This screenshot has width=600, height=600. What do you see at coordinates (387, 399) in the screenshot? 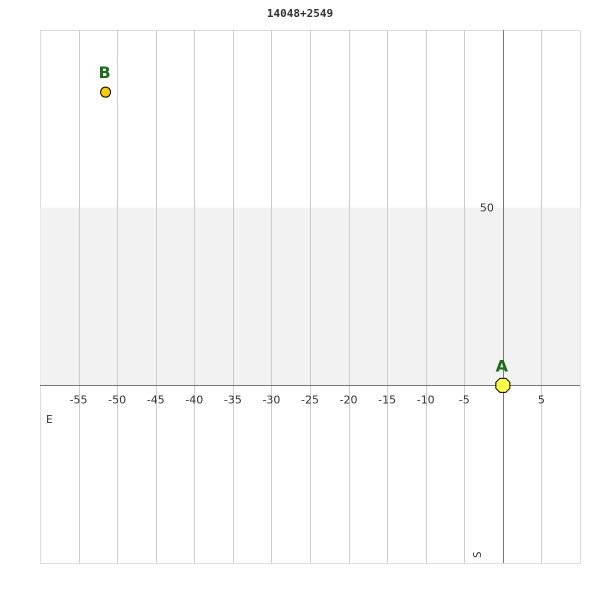
I see `x-tick-label: -15` at bounding box center [387, 399].